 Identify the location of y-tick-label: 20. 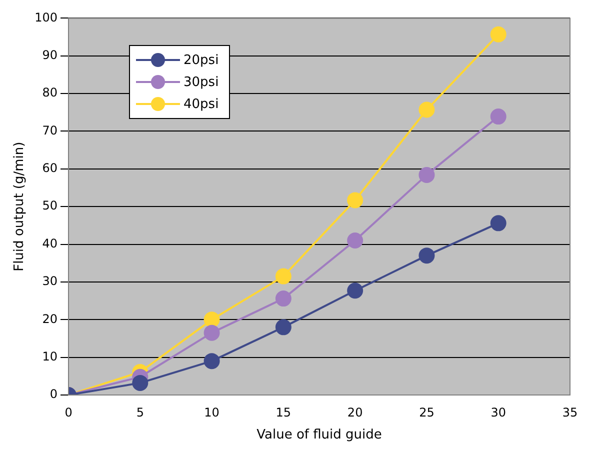
(50, 319).